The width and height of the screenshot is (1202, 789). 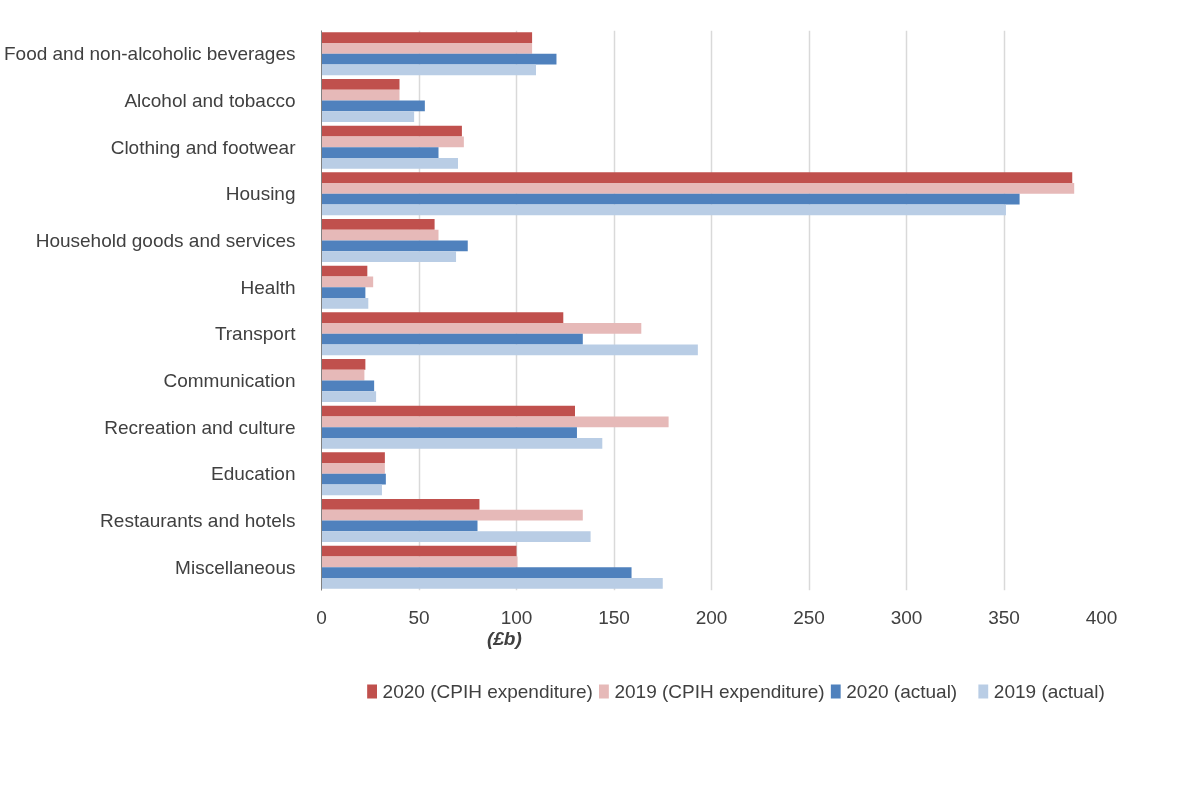 What do you see at coordinates (235, 567) in the screenshot?
I see `y-tick-label: Miscellaneous` at bounding box center [235, 567].